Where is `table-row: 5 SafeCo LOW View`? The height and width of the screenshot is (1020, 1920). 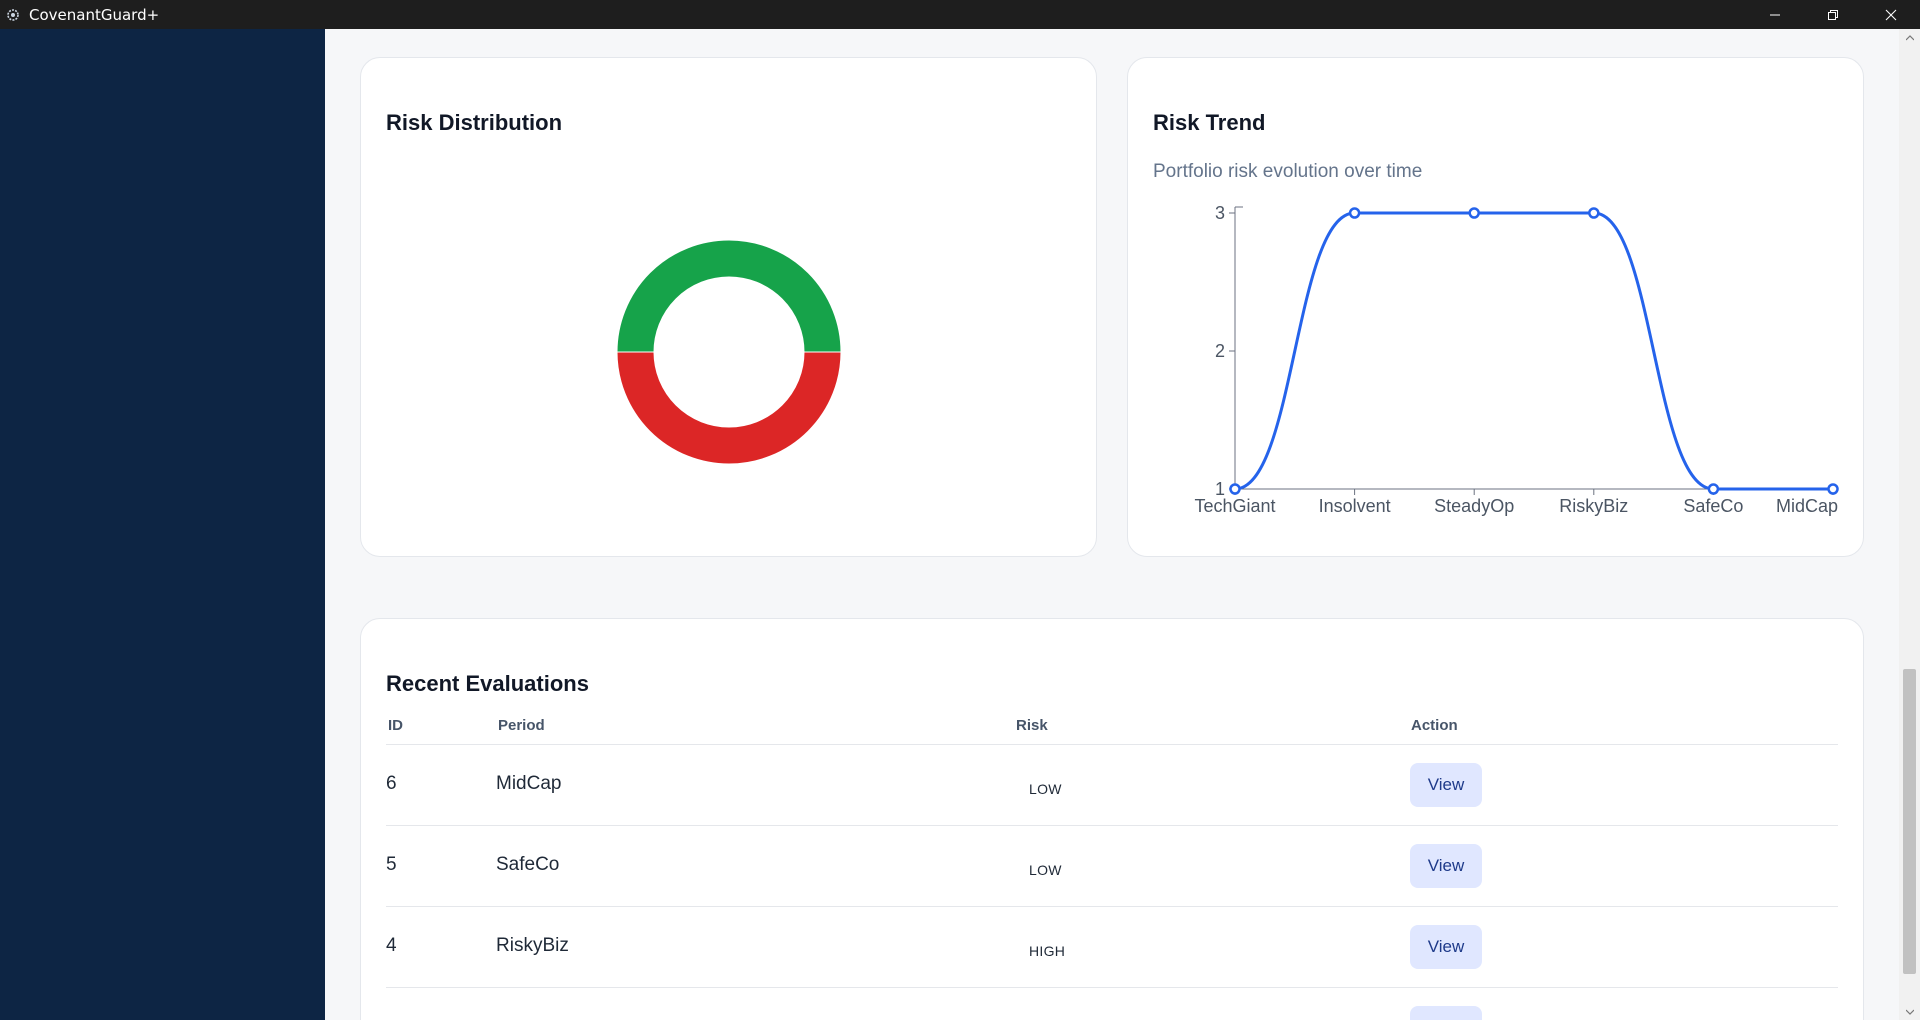
table-row: 5 SafeCo LOW View is located at coordinates (1112, 865).